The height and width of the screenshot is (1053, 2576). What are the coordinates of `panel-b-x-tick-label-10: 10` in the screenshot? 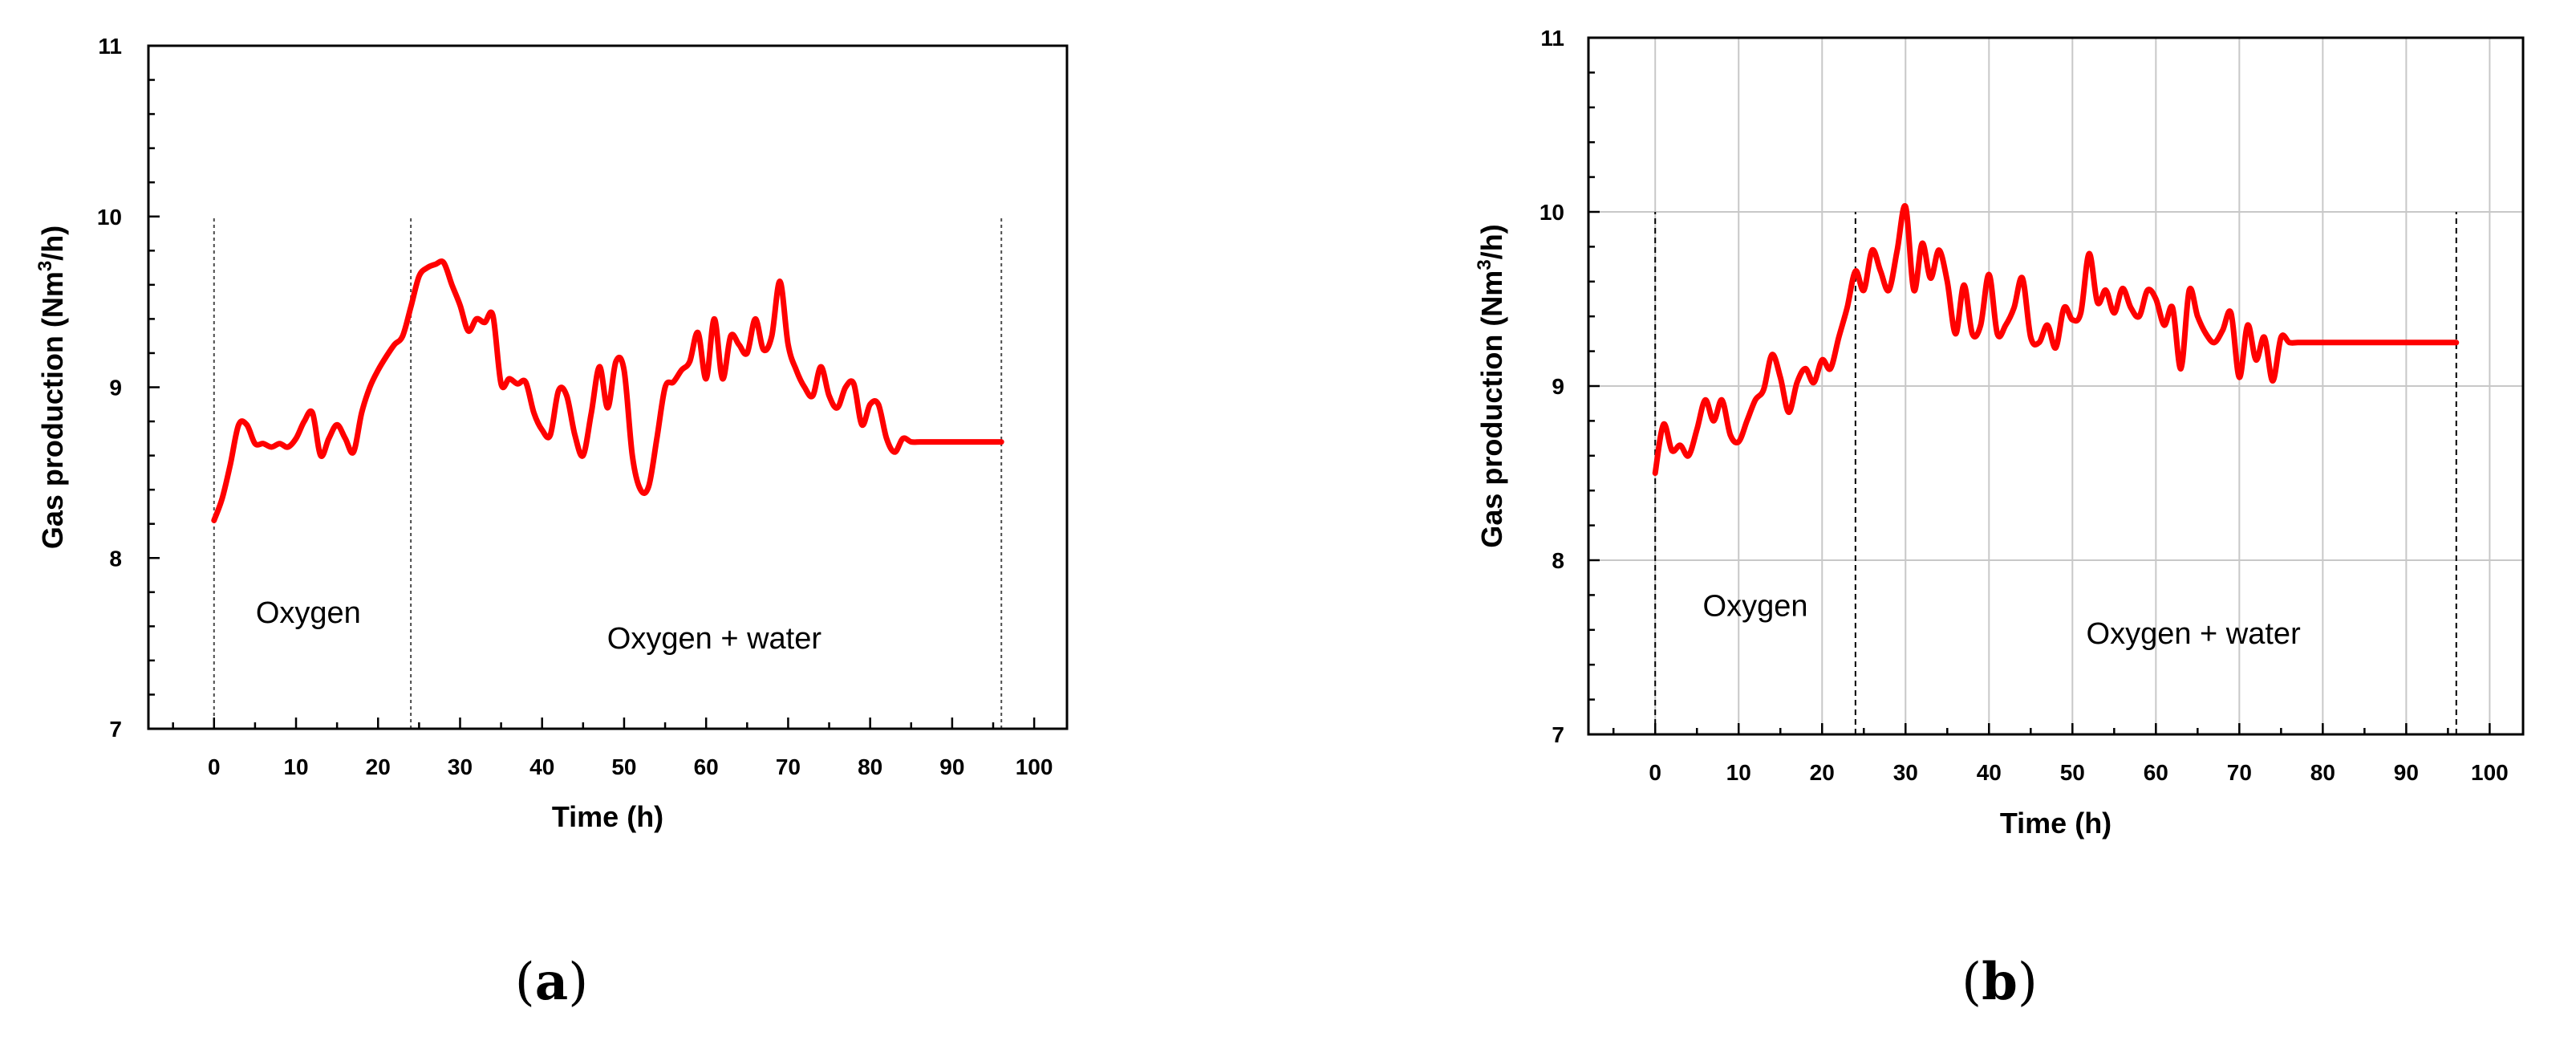 It's located at (1738, 772).